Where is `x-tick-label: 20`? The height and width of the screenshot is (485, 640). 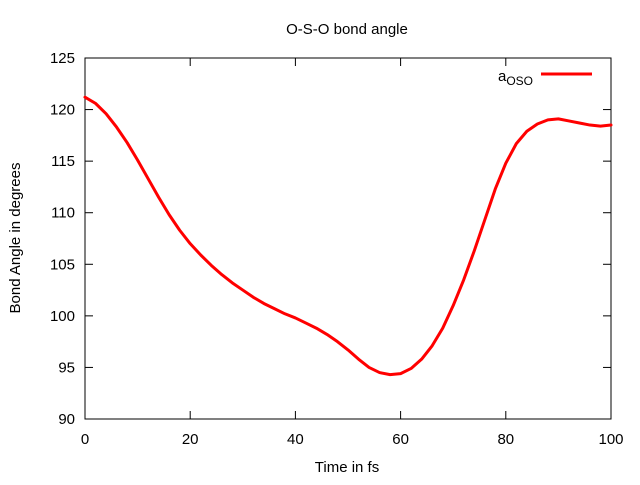 x-tick-label: 20 is located at coordinates (190, 439).